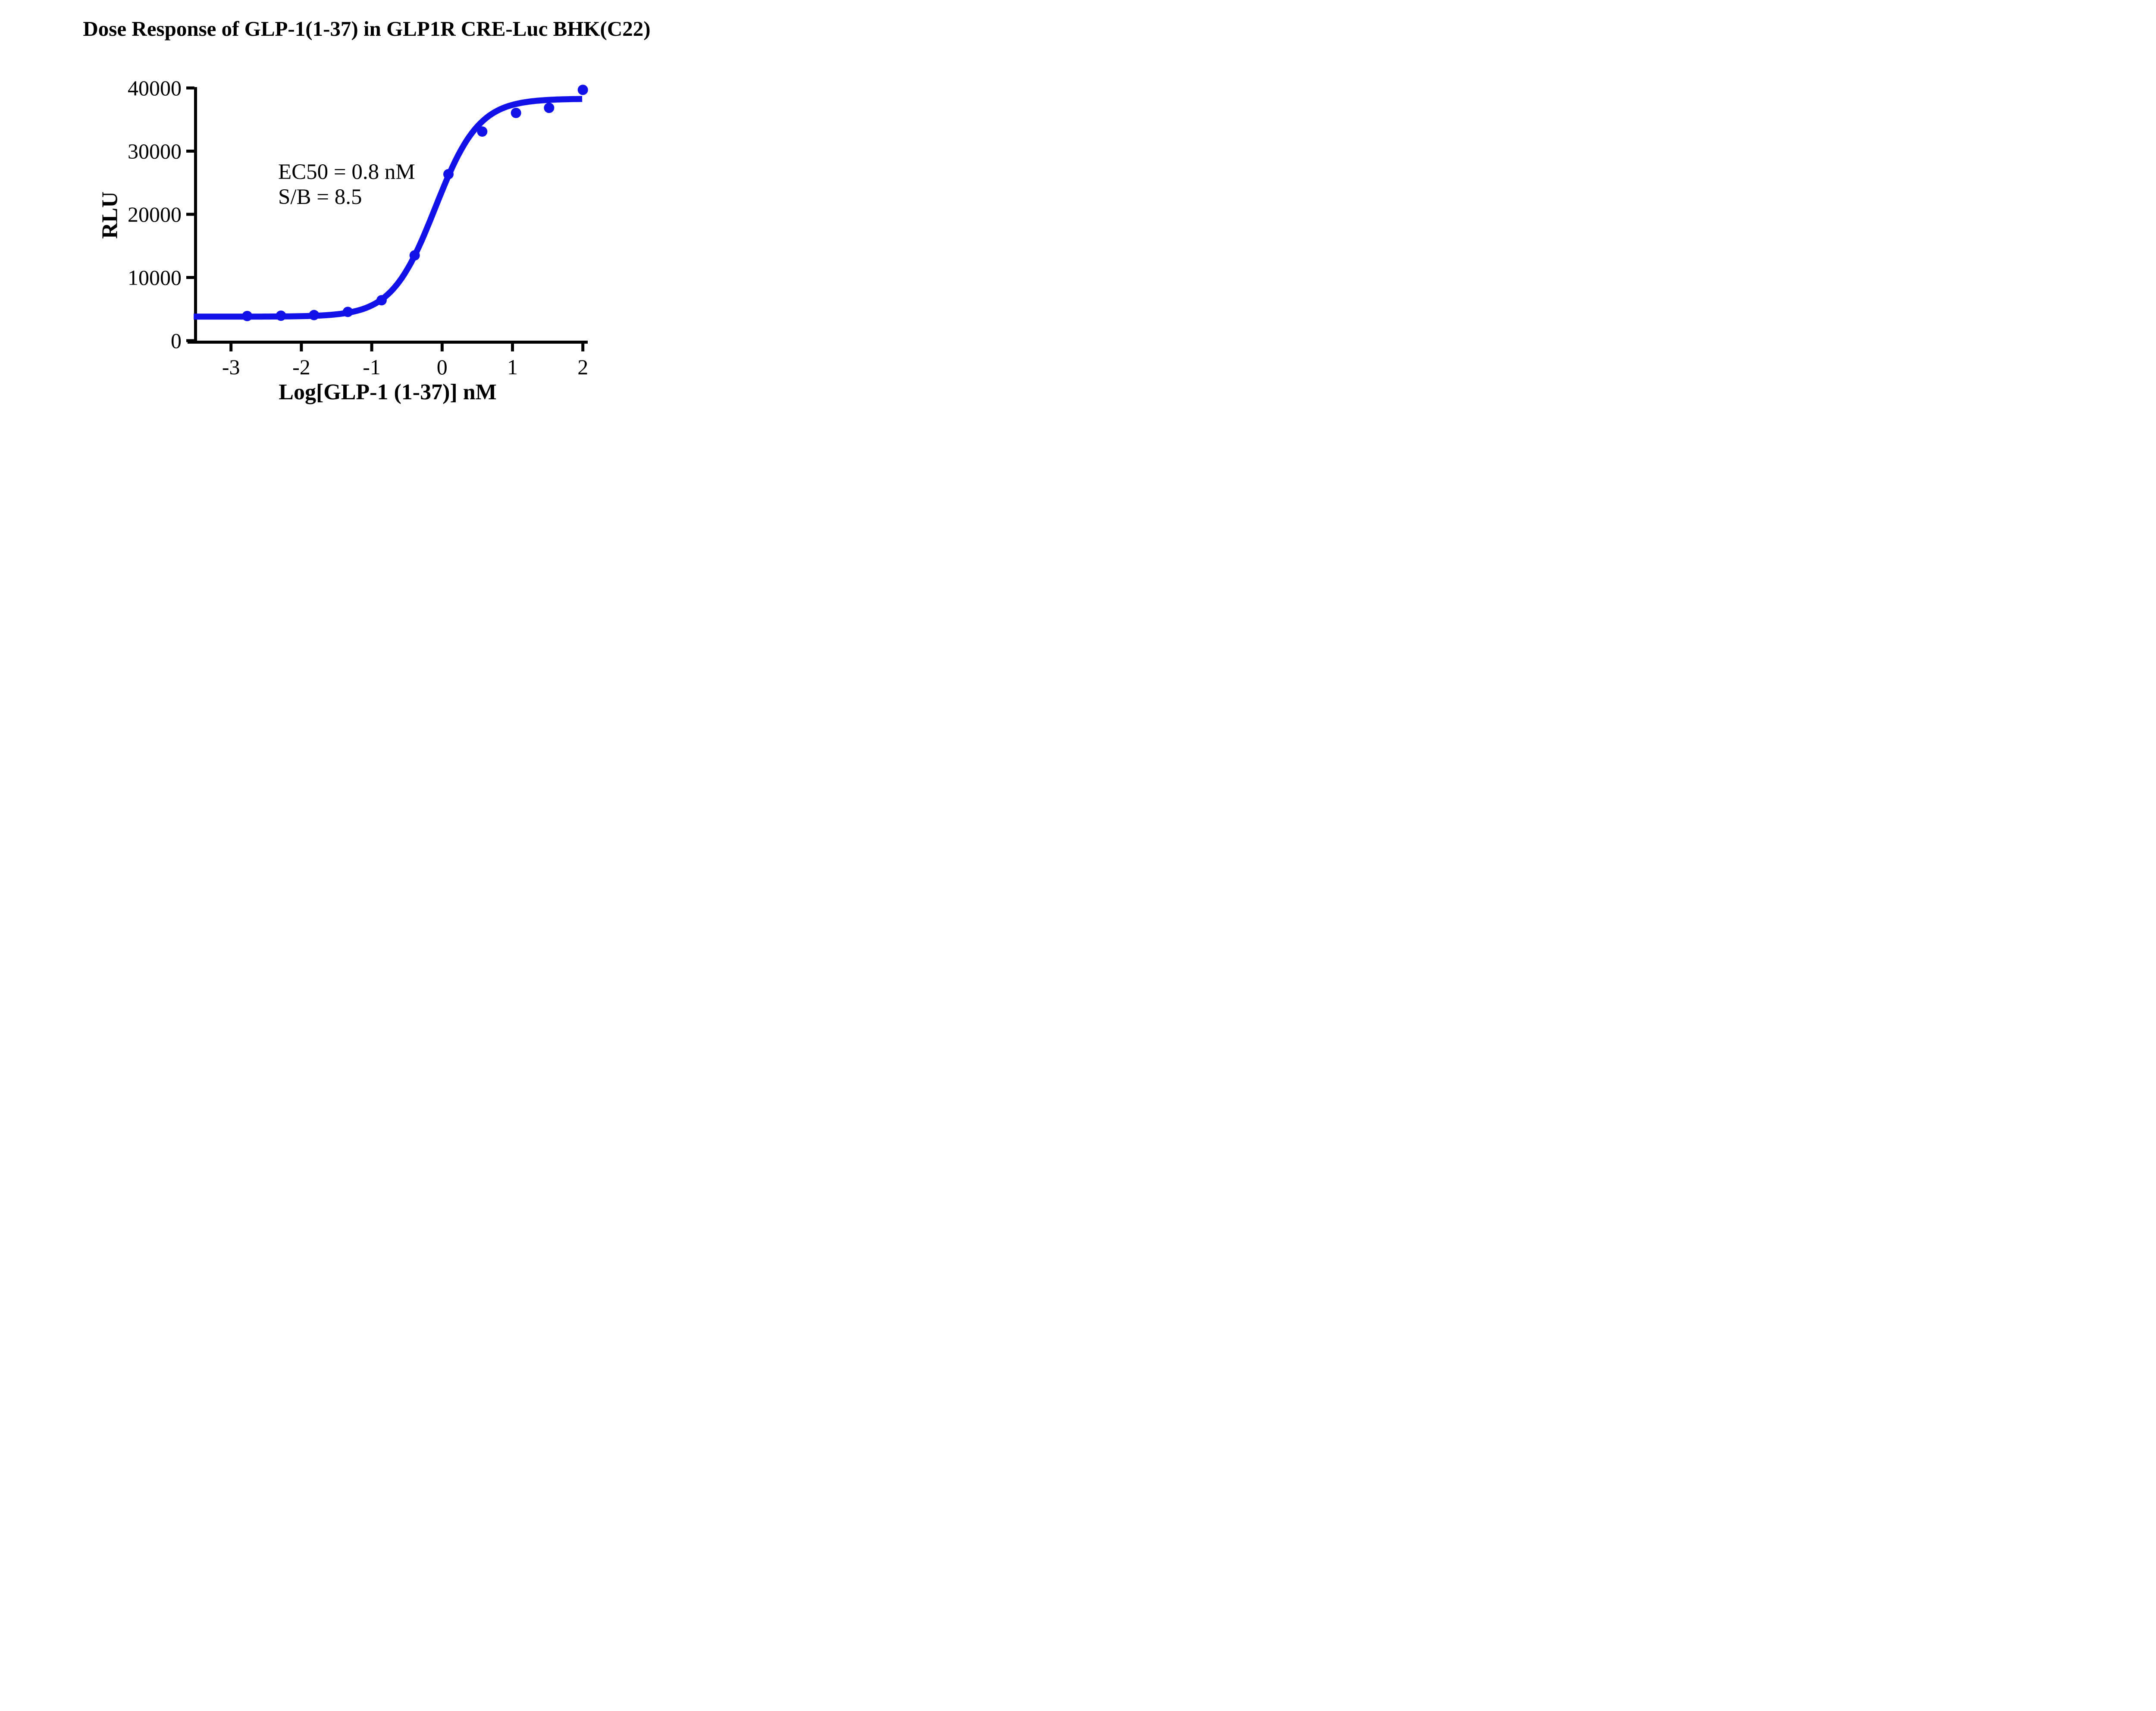 Image resolution: width=2156 pixels, height=1711 pixels. What do you see at coordinates (372, 367) in the screenshot?
I see `x-tick-label: -1` at bounding box center [372, 367].